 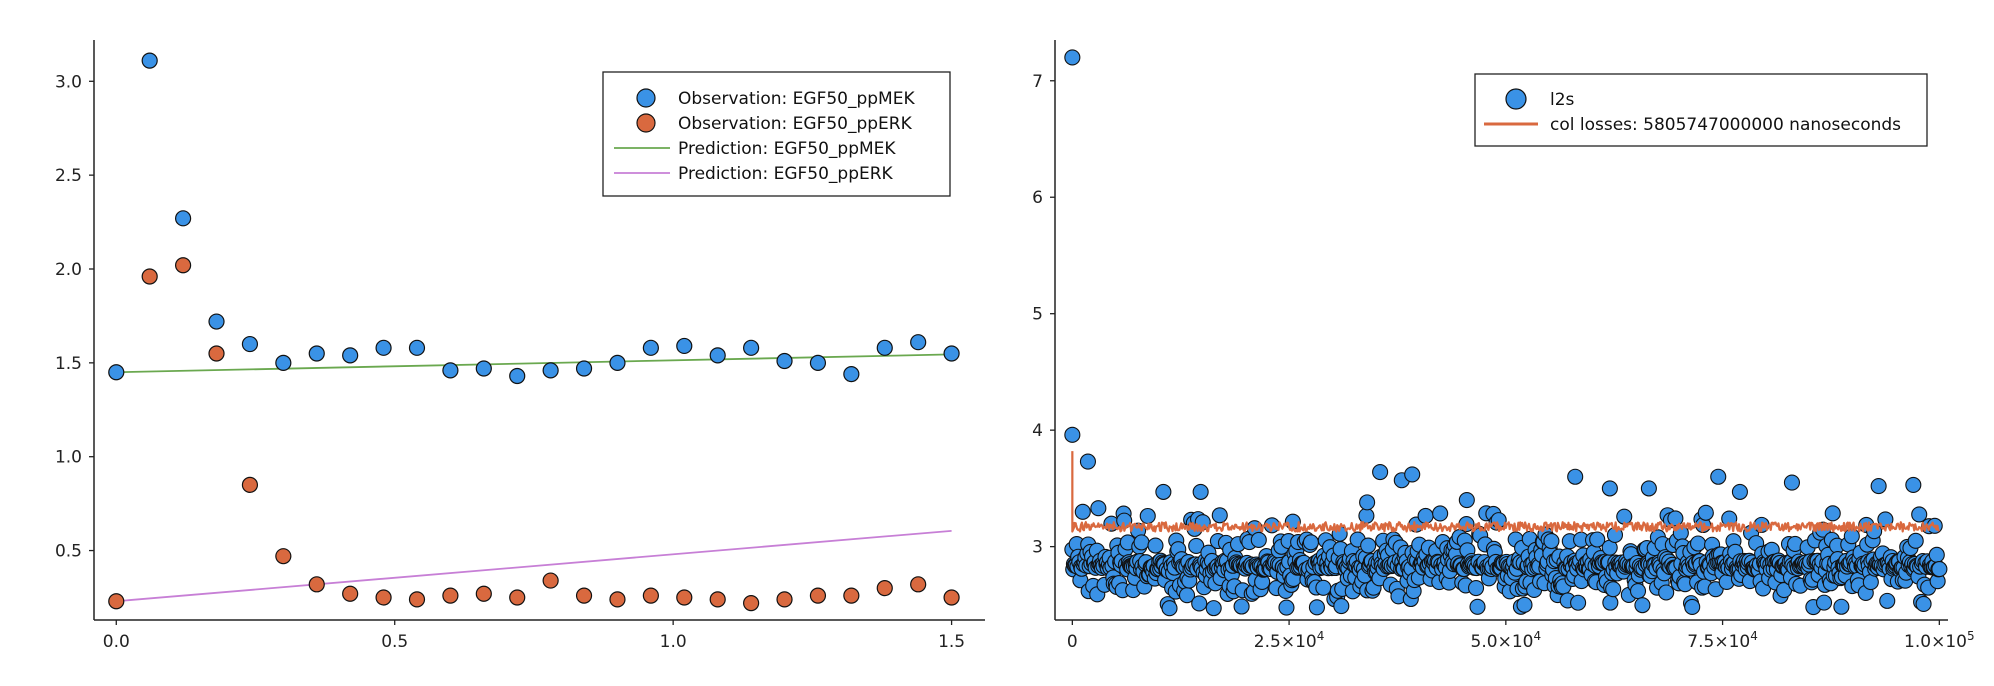 I want to click on col-losses-line, so click(x=1505, y=492).